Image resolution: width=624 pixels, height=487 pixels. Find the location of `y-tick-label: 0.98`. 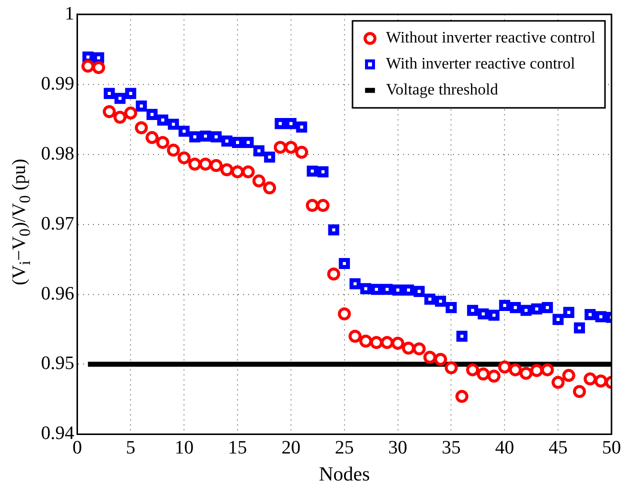

y-tick-label: 0.98 is located at coordinates (57, 153).